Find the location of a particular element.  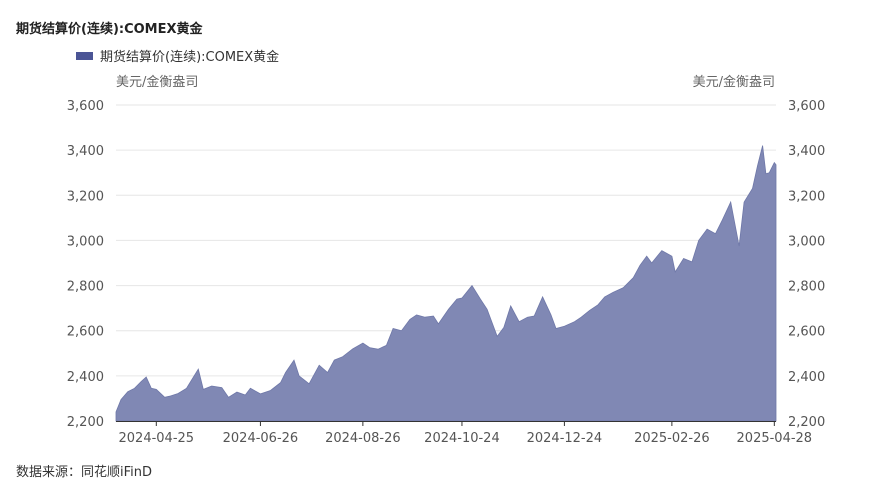

x-tick-label: 2024-10-24 is located at coordinates (462, 438).